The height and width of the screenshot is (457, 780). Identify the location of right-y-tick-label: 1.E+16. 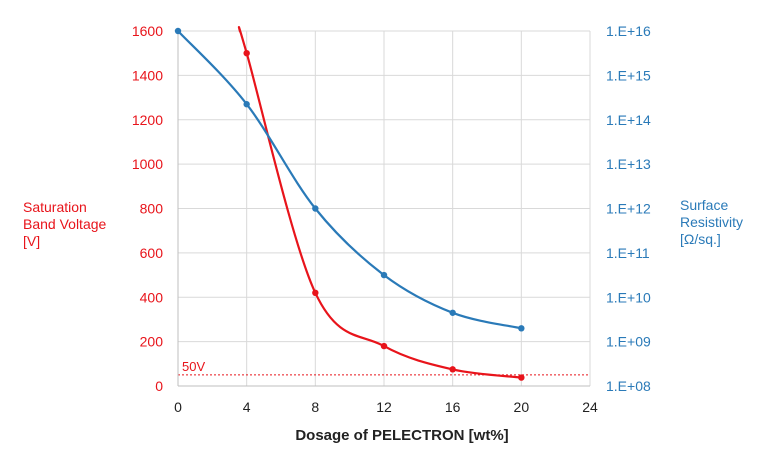
(628, 31).